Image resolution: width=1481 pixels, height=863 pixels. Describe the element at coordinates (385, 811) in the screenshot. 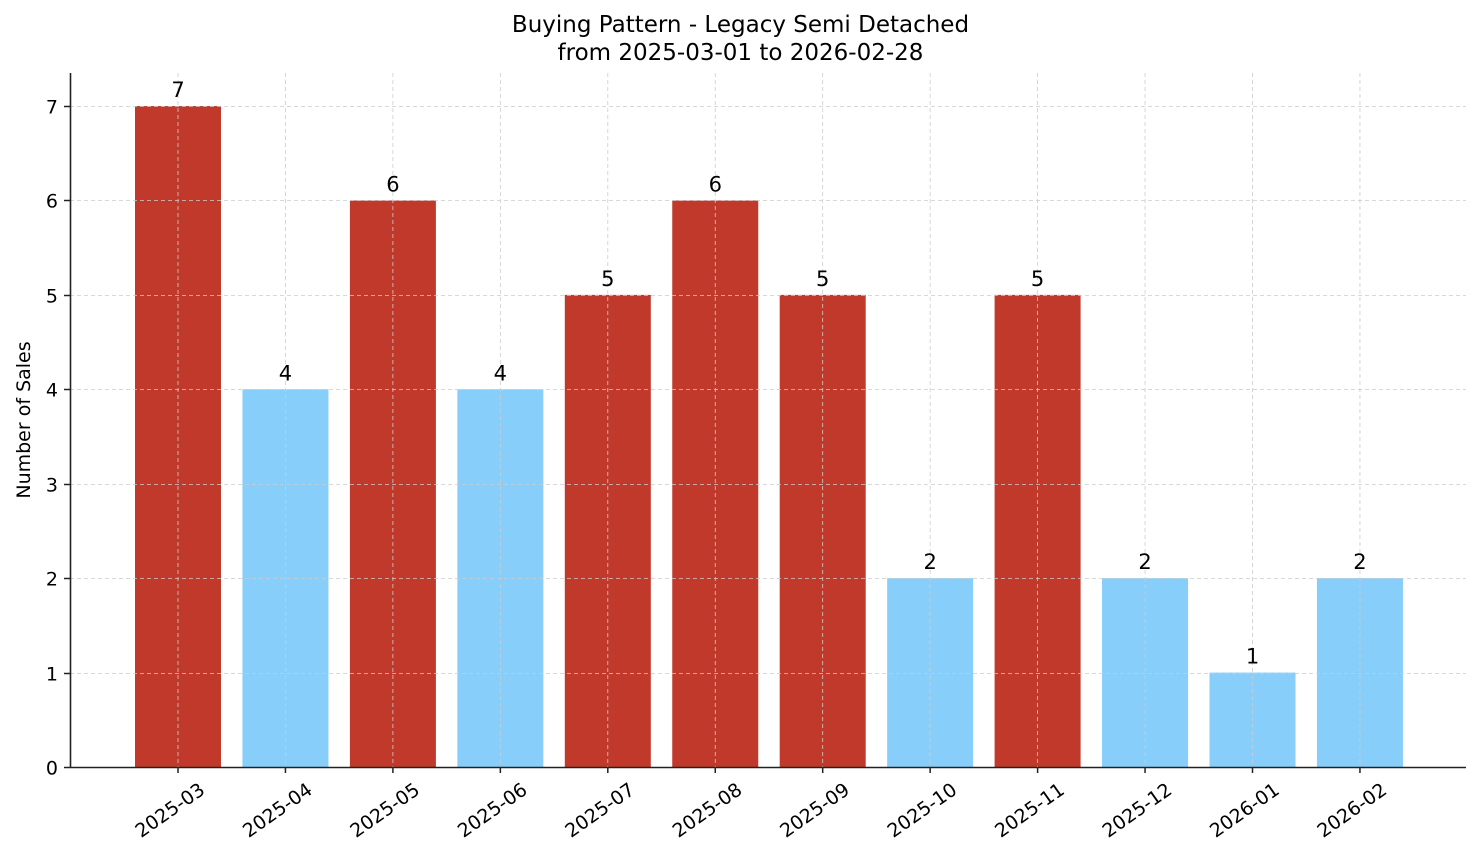

I see `x-tick-label: 2025-05` at that location.